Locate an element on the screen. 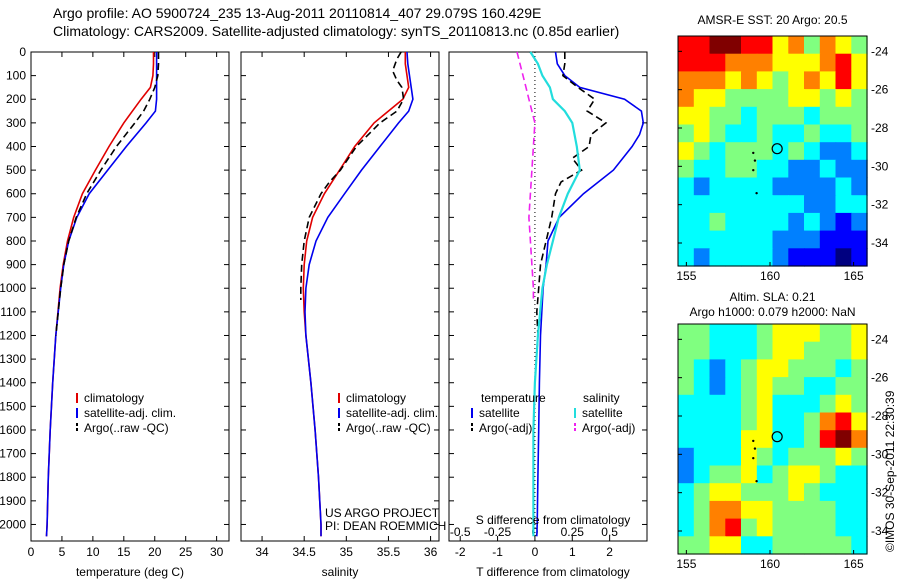 This screenshot has height=580, width=900. legend-satellite-adj: satellite-adj. clim. is located at coordinates (130, 413).